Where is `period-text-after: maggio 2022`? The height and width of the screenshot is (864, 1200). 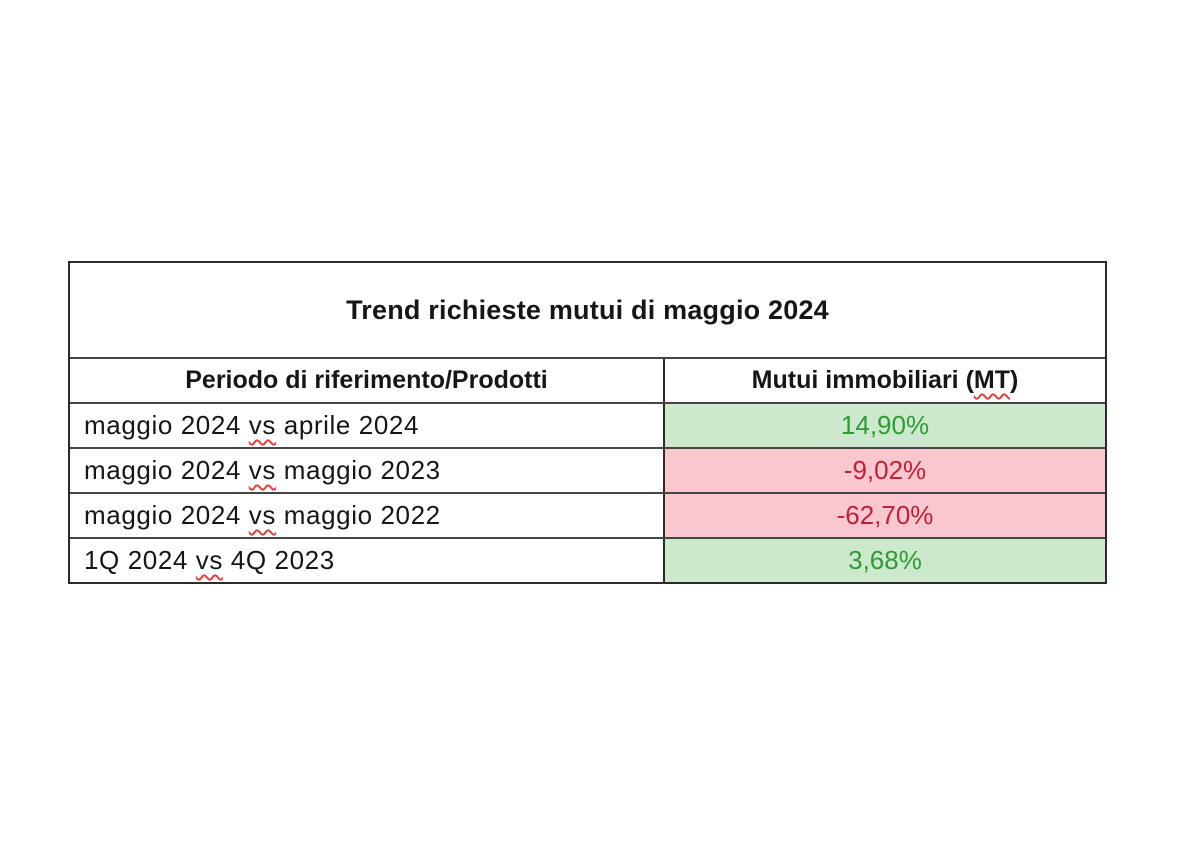 period-text-after: maggio 2022 is located at coordinates (358, 515).